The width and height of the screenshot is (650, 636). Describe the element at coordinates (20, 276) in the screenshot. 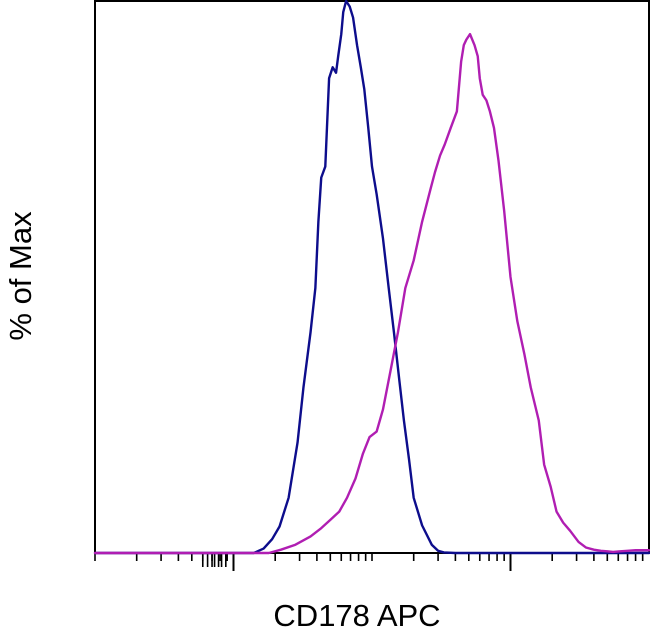

I see `y-axis-label: % of Max` at that location.